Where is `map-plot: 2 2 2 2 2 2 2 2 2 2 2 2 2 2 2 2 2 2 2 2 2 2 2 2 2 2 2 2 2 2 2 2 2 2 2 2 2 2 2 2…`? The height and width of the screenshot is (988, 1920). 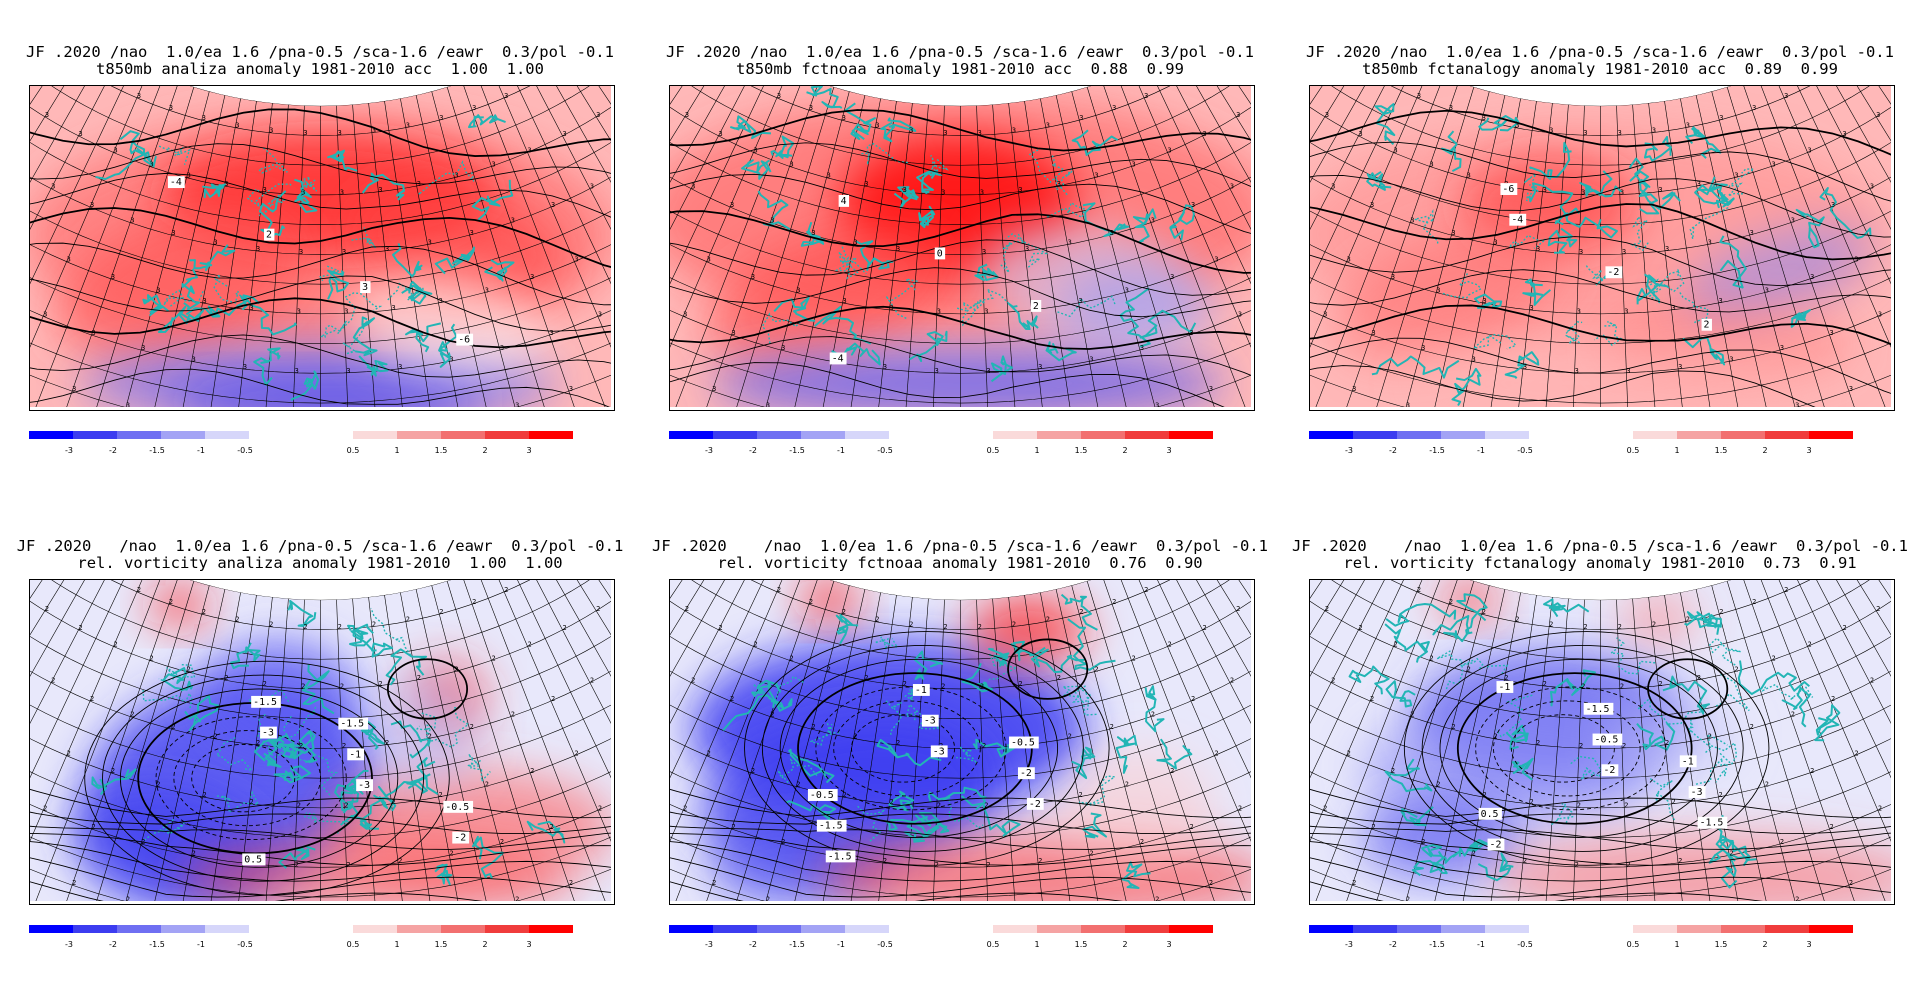
map-plot: 2 2 2 2 2 2 2 2 2 2 2 2 2 2 2 2 2 2 2 2 2 2 2 2 2 2 2 2 2 2 2 2 2 2 2 2 2 2 2 2… is located at coordinates (960, 740).